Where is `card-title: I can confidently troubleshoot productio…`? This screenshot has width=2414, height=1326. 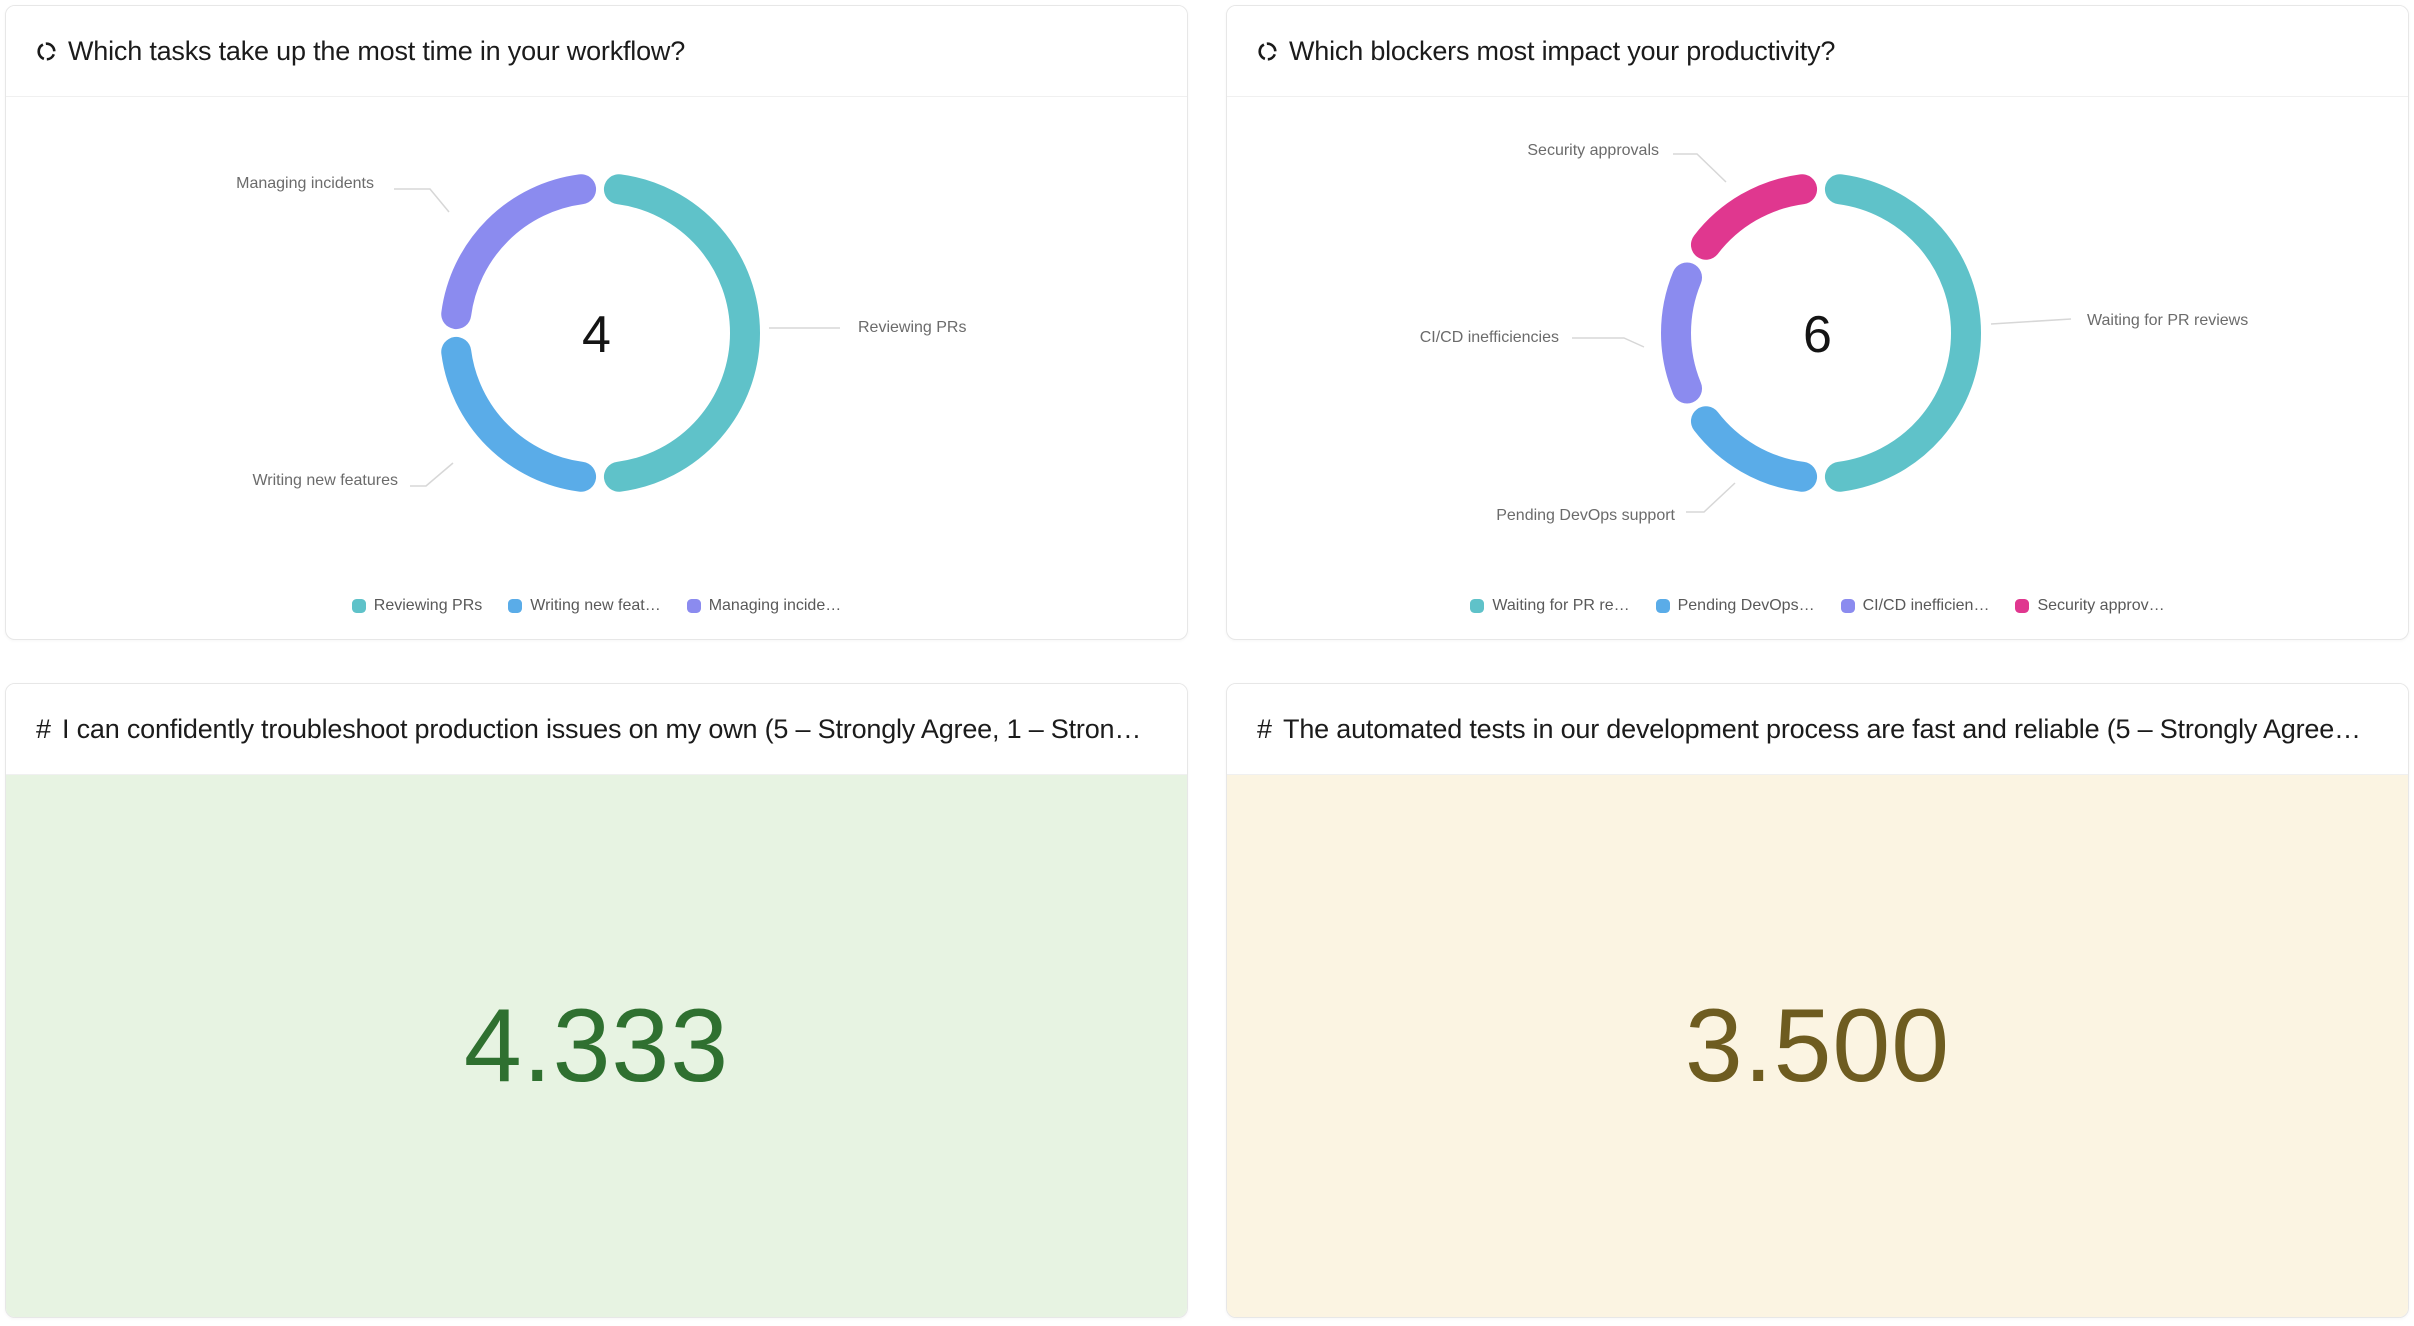
card-title: I can confidently troubleshoot productio… is located at coordinates (602, 728).